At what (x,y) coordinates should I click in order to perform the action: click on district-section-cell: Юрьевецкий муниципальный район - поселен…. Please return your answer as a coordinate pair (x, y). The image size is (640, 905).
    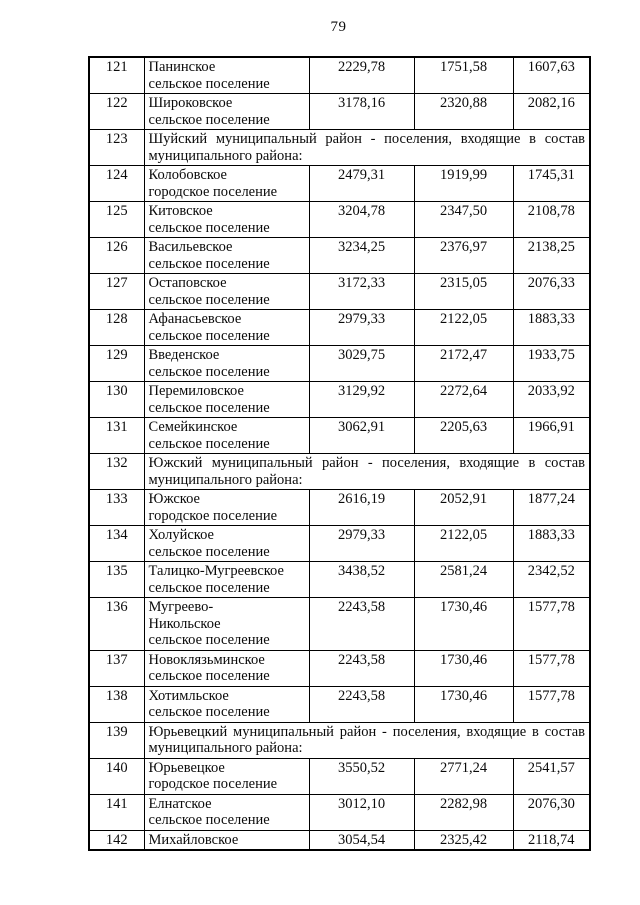
    Looking at the image, I should click on (367, 740).